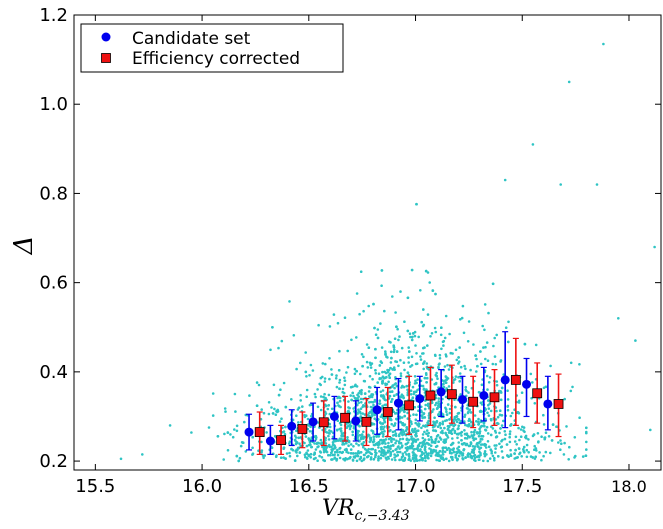 The height and width of the screenshot is (529, 663). Describe the element at coordinates (53, 283) in the screenshot. I see `y-tick-label: 0.6` at that location.